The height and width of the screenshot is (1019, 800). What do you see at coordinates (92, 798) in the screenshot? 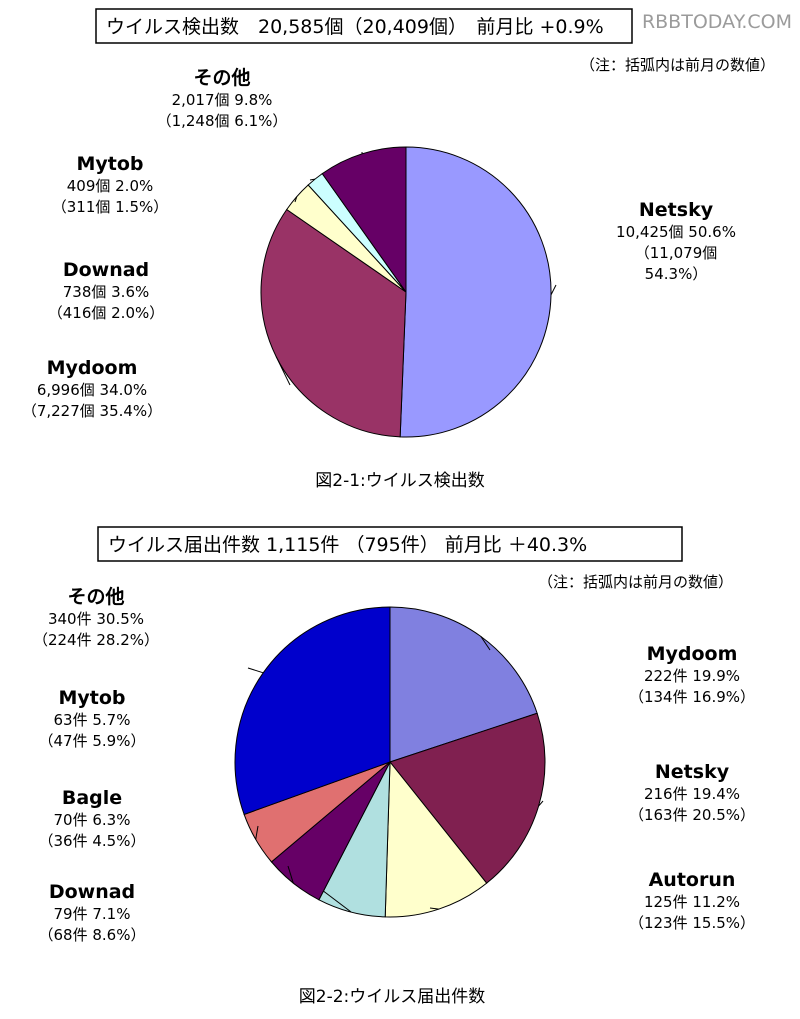
I see `chart2-bagle-label: Bagle` at bounding box center [92, 798].